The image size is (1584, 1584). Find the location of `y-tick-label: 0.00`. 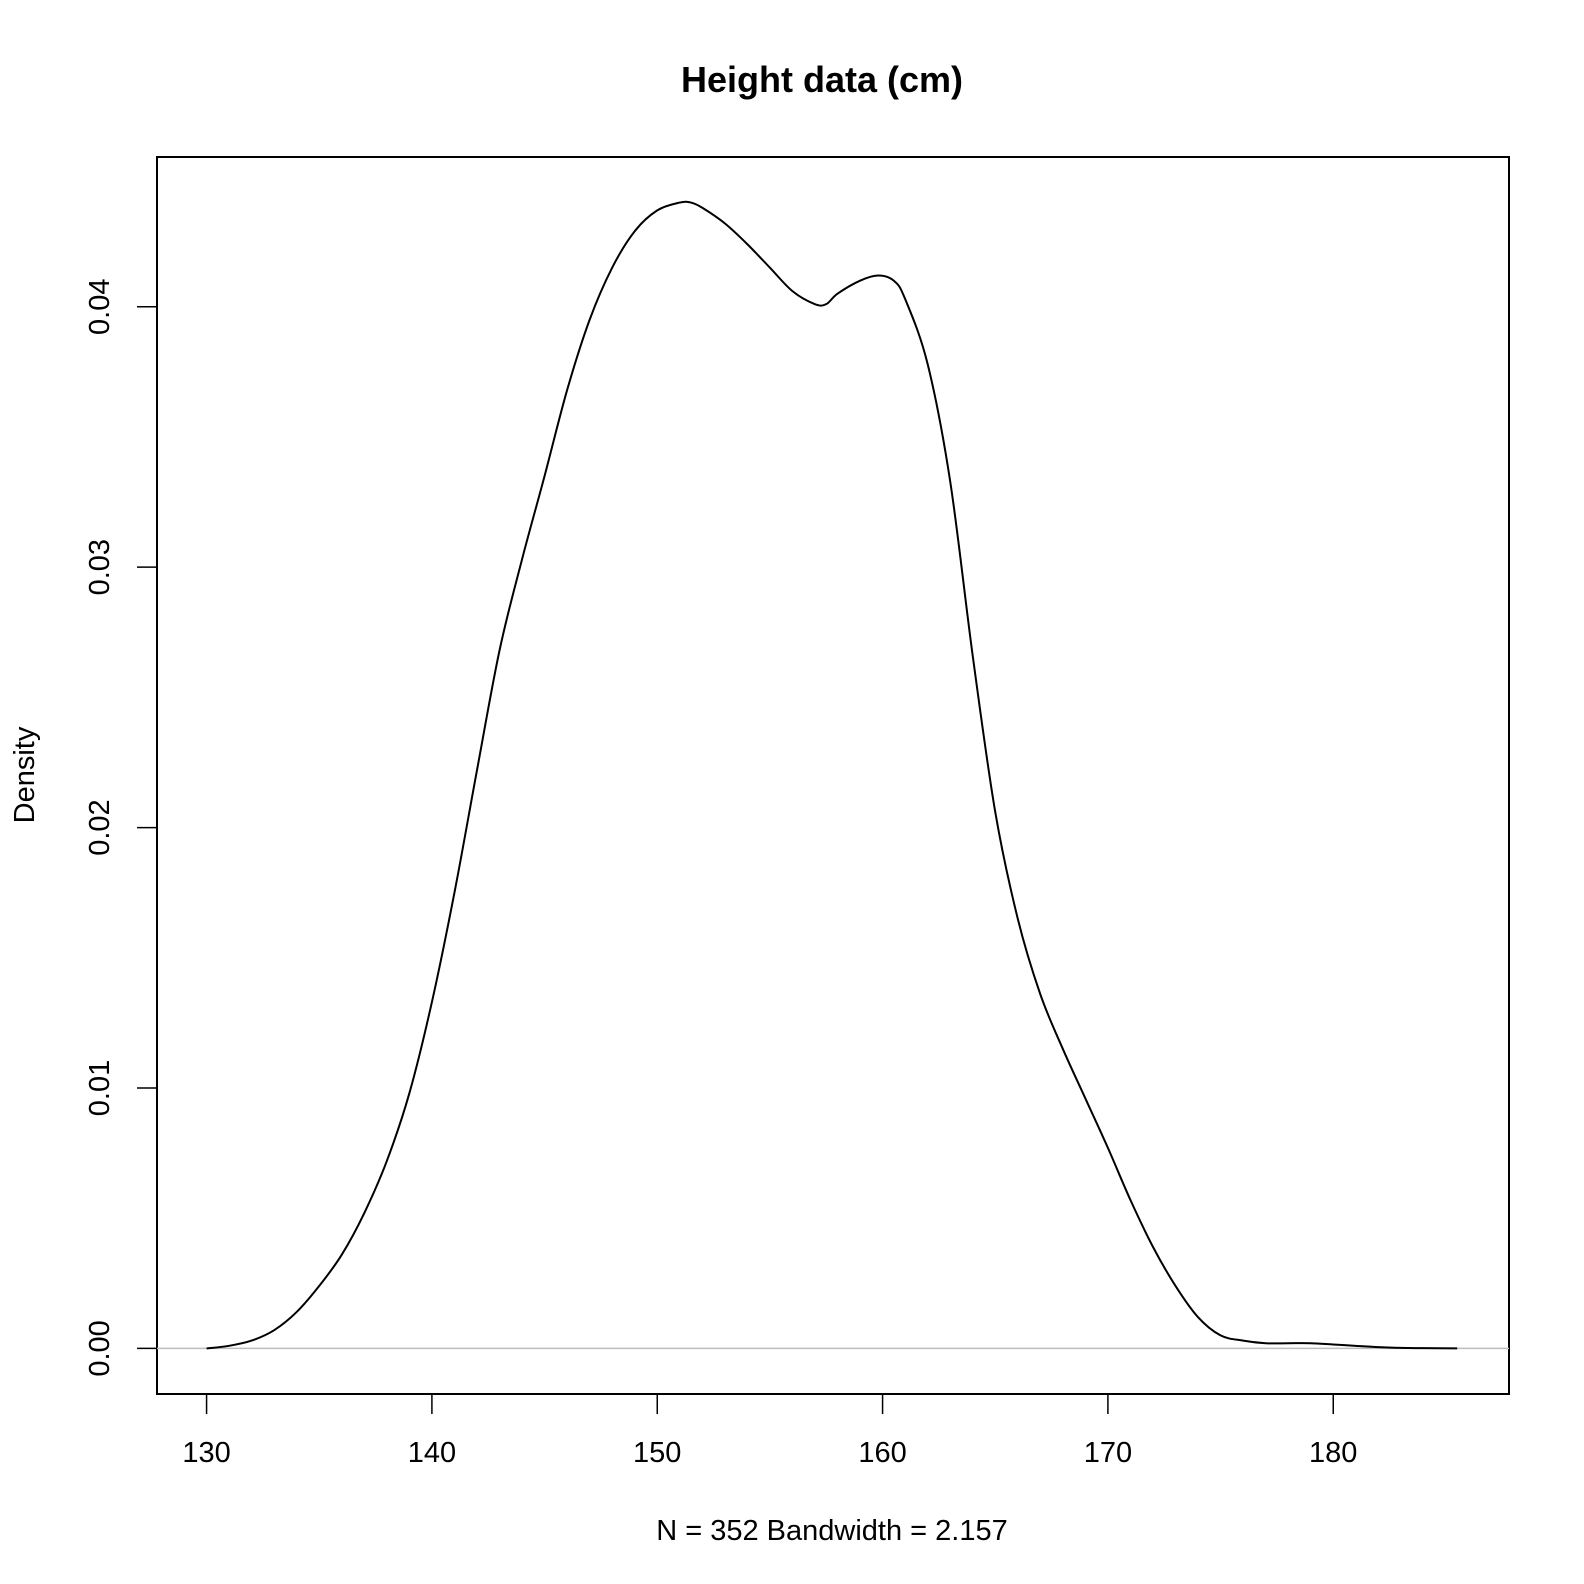

y-tick-label: 0.00 is located at coordinates (100, 1348).